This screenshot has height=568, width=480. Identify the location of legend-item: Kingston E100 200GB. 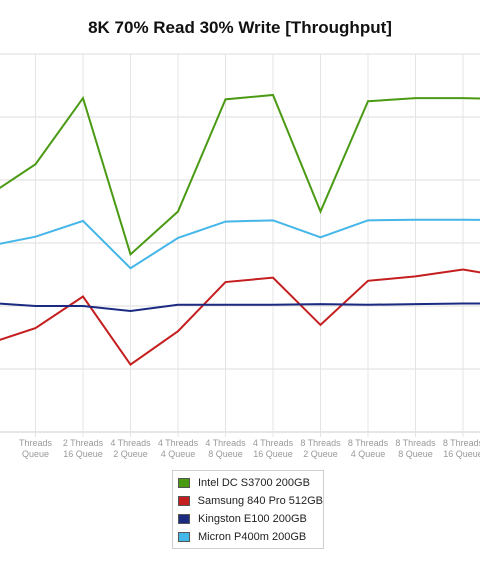
(248, 519).